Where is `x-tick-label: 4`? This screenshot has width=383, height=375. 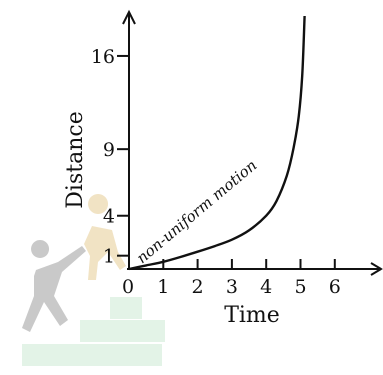 x-tick-label: 4 is located at coordinates (266, 287).